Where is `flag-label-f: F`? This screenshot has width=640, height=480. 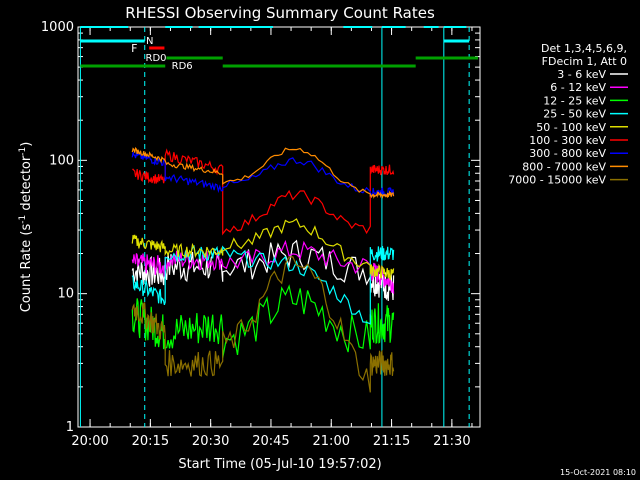
flag-label-f: F is located at coordinates (134, 48).